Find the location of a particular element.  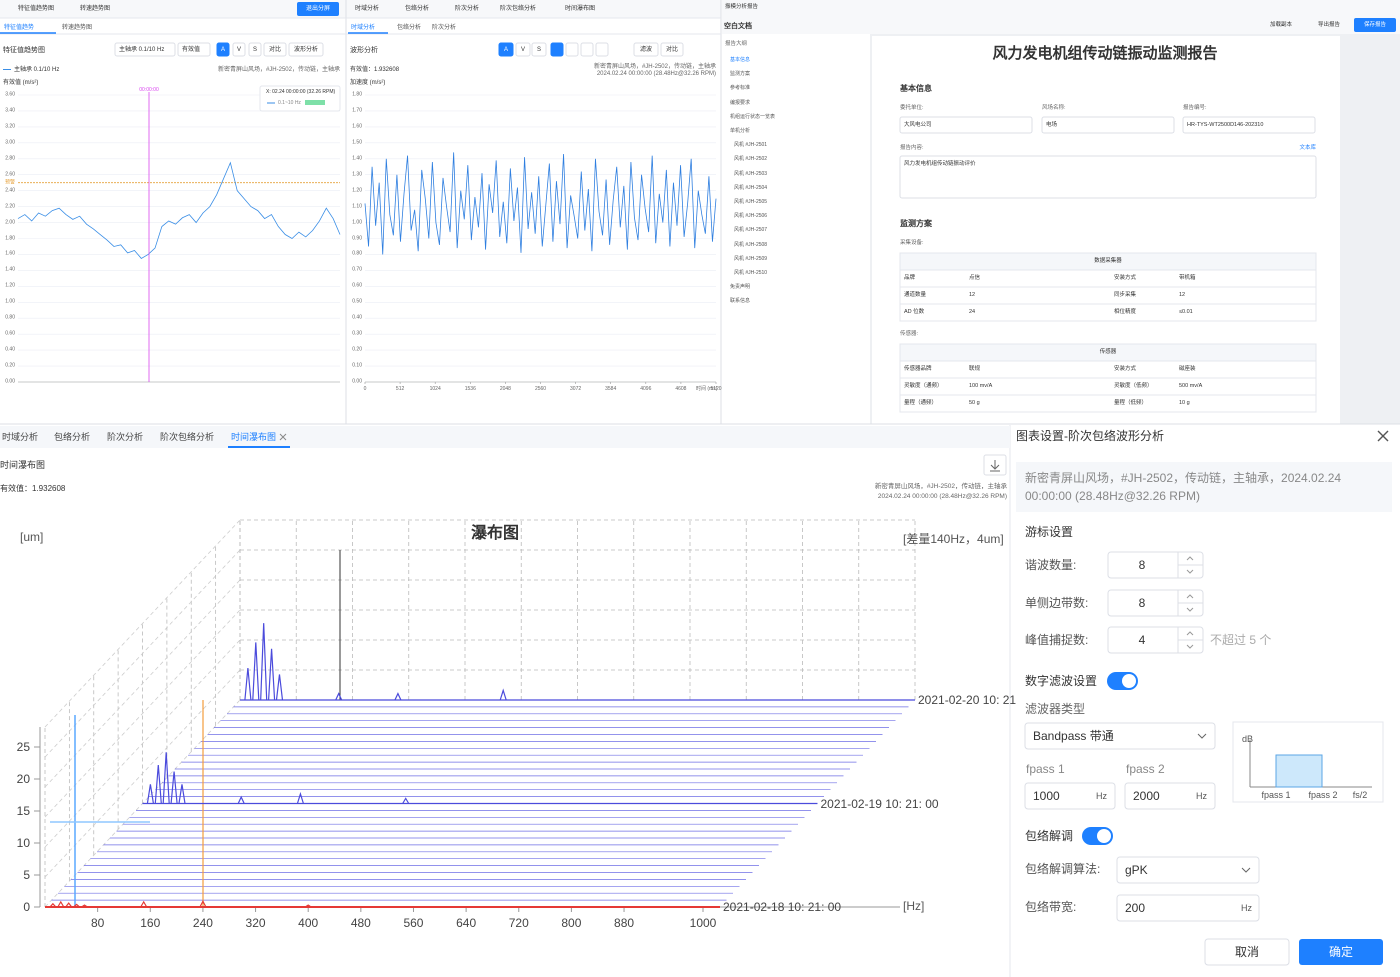

outline-item: 风机 #JH-2502 is located at coordinates (751, 159).